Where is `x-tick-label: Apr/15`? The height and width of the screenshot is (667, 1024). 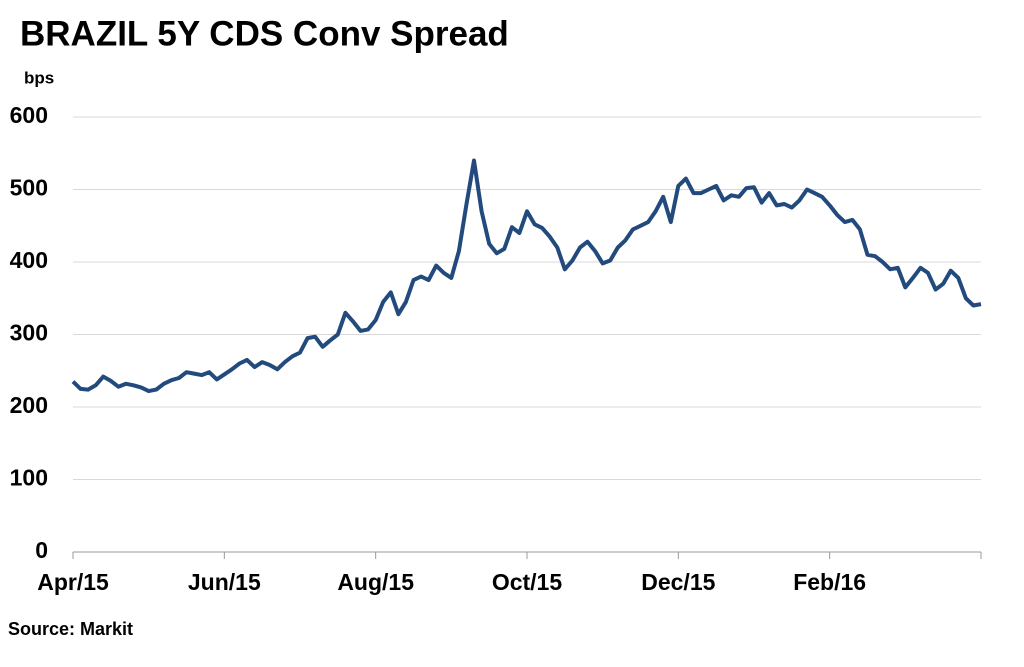
x-tick-label: Apr/15 is located at coordinates (73, 582).